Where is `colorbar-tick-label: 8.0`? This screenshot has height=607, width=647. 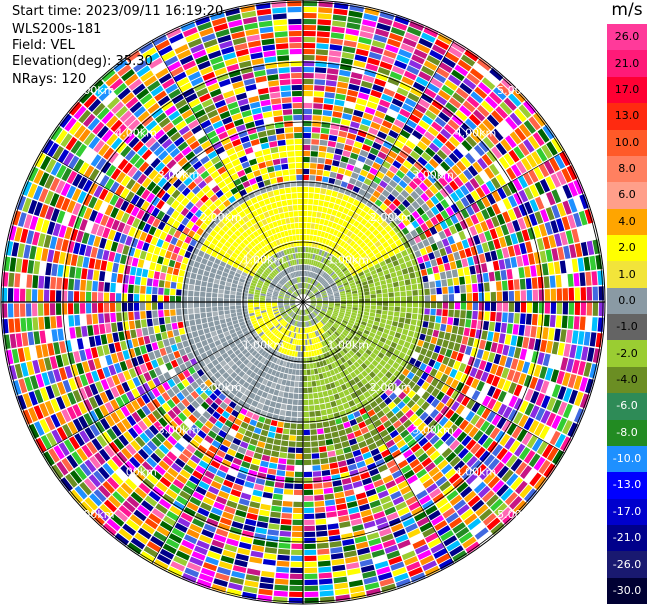
colorbar-tick-label: 8.0 is located at coordinates (627, 168).